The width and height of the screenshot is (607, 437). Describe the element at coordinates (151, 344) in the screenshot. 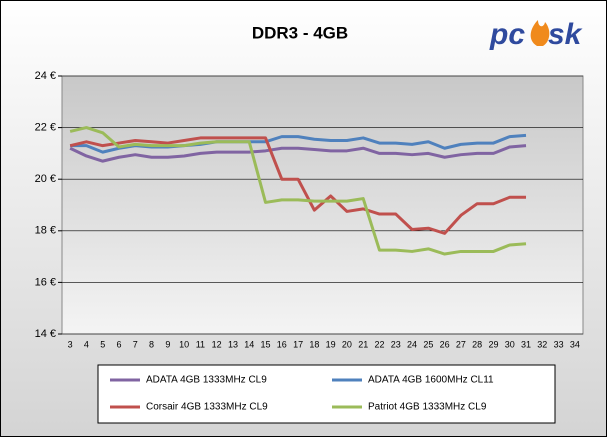

I see `x-tick-label: 8` at that location.